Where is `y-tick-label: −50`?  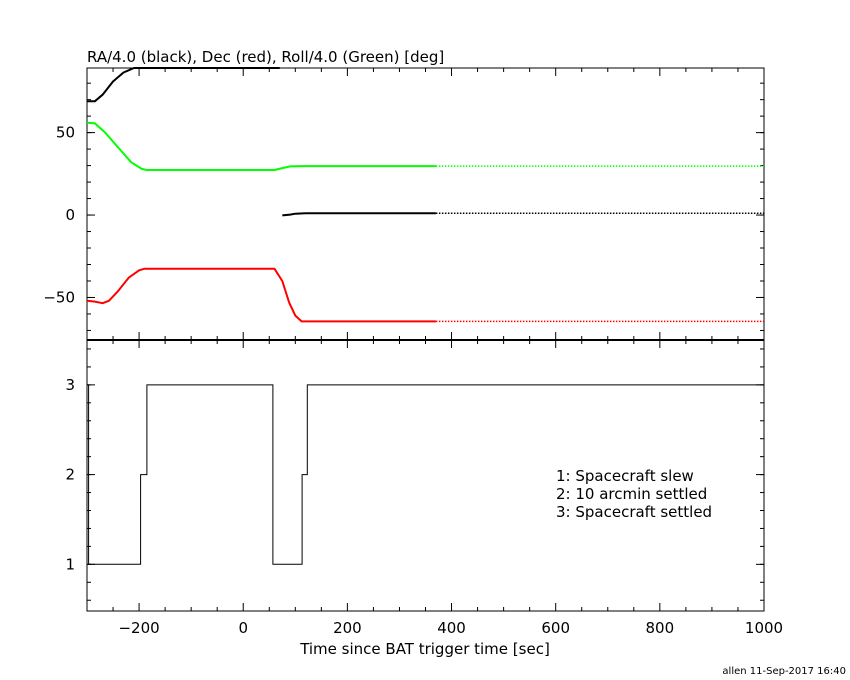 y-tick-label: −50 is located at coordinates (59, 297).